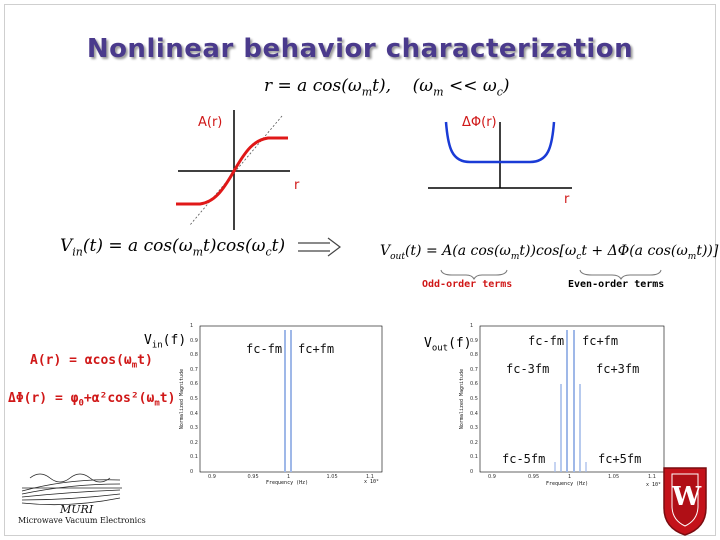 This screenshot has width=720, height=540. Describe the element at coordinates (448, 345) in the screenshot. I see `vout-f-label: Vout(f)` at that location.